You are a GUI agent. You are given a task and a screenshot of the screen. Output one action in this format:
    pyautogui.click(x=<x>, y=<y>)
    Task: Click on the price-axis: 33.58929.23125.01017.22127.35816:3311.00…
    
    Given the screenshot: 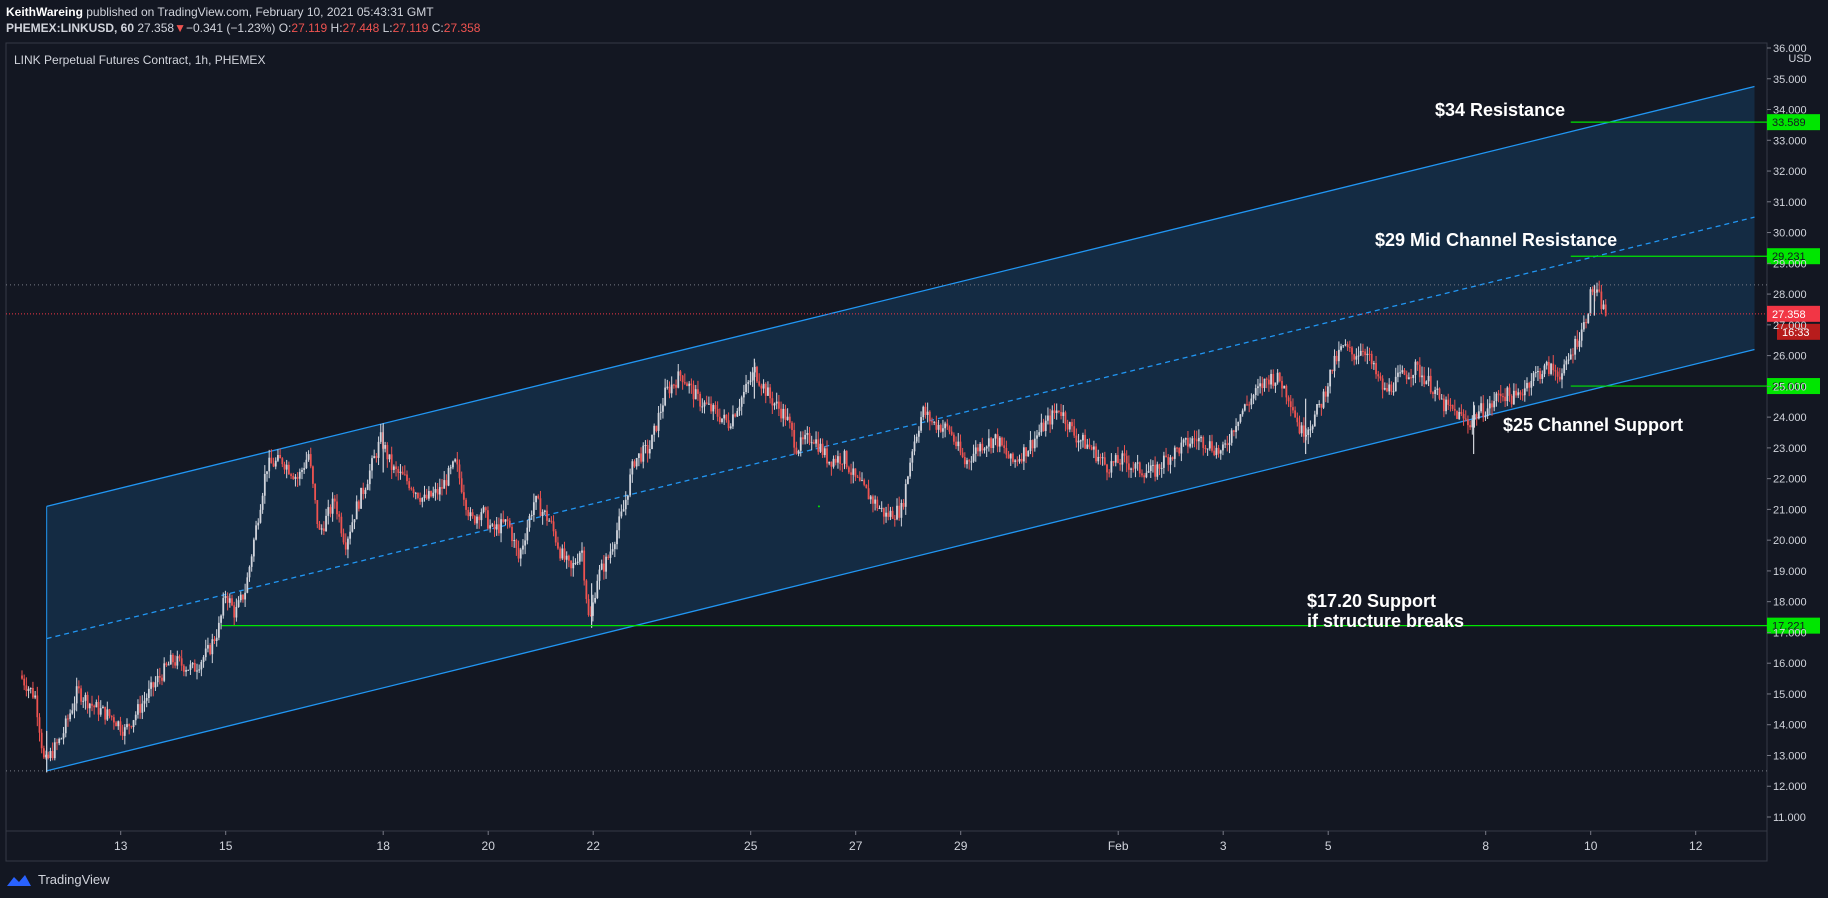 What is the action you would take?
    pyautogui.click(x=1793, y=433)
    